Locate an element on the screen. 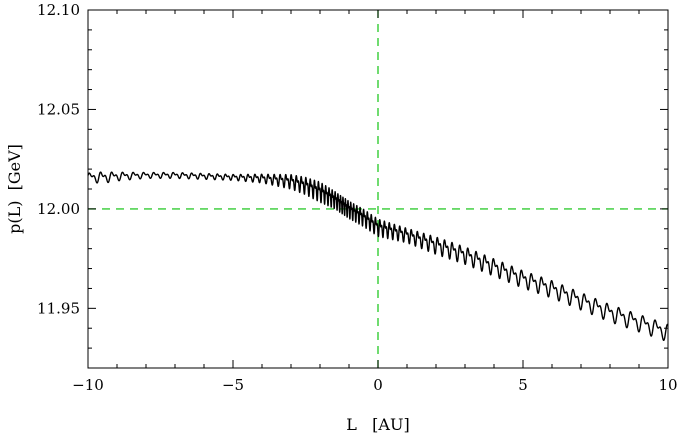 Image resolution: width=680 pixels, height=440 pixels. y-axis-label: p(L) [GeV] is located at coordinates (14, 189).